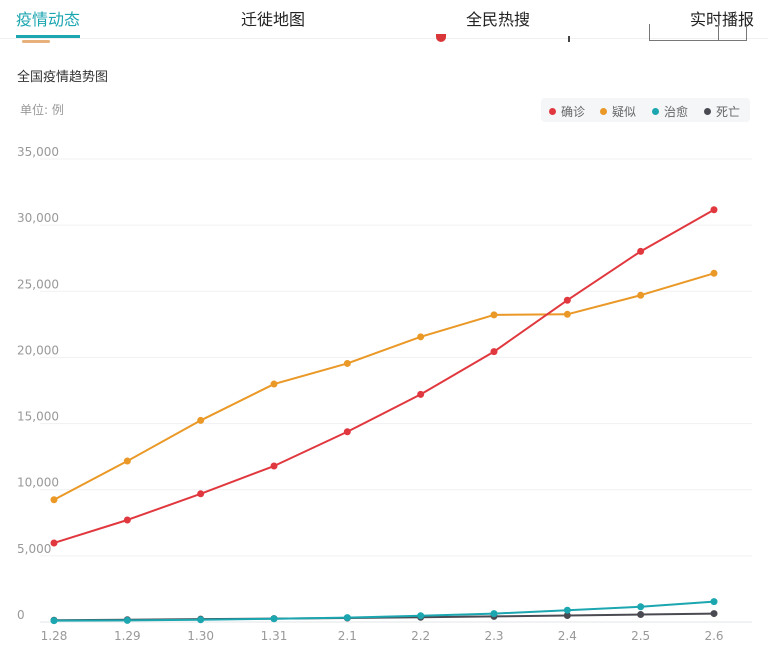 The width and height of the screenshot is (768, 652). I want to click on x-tick-label: 2.1, so click(347, 636).